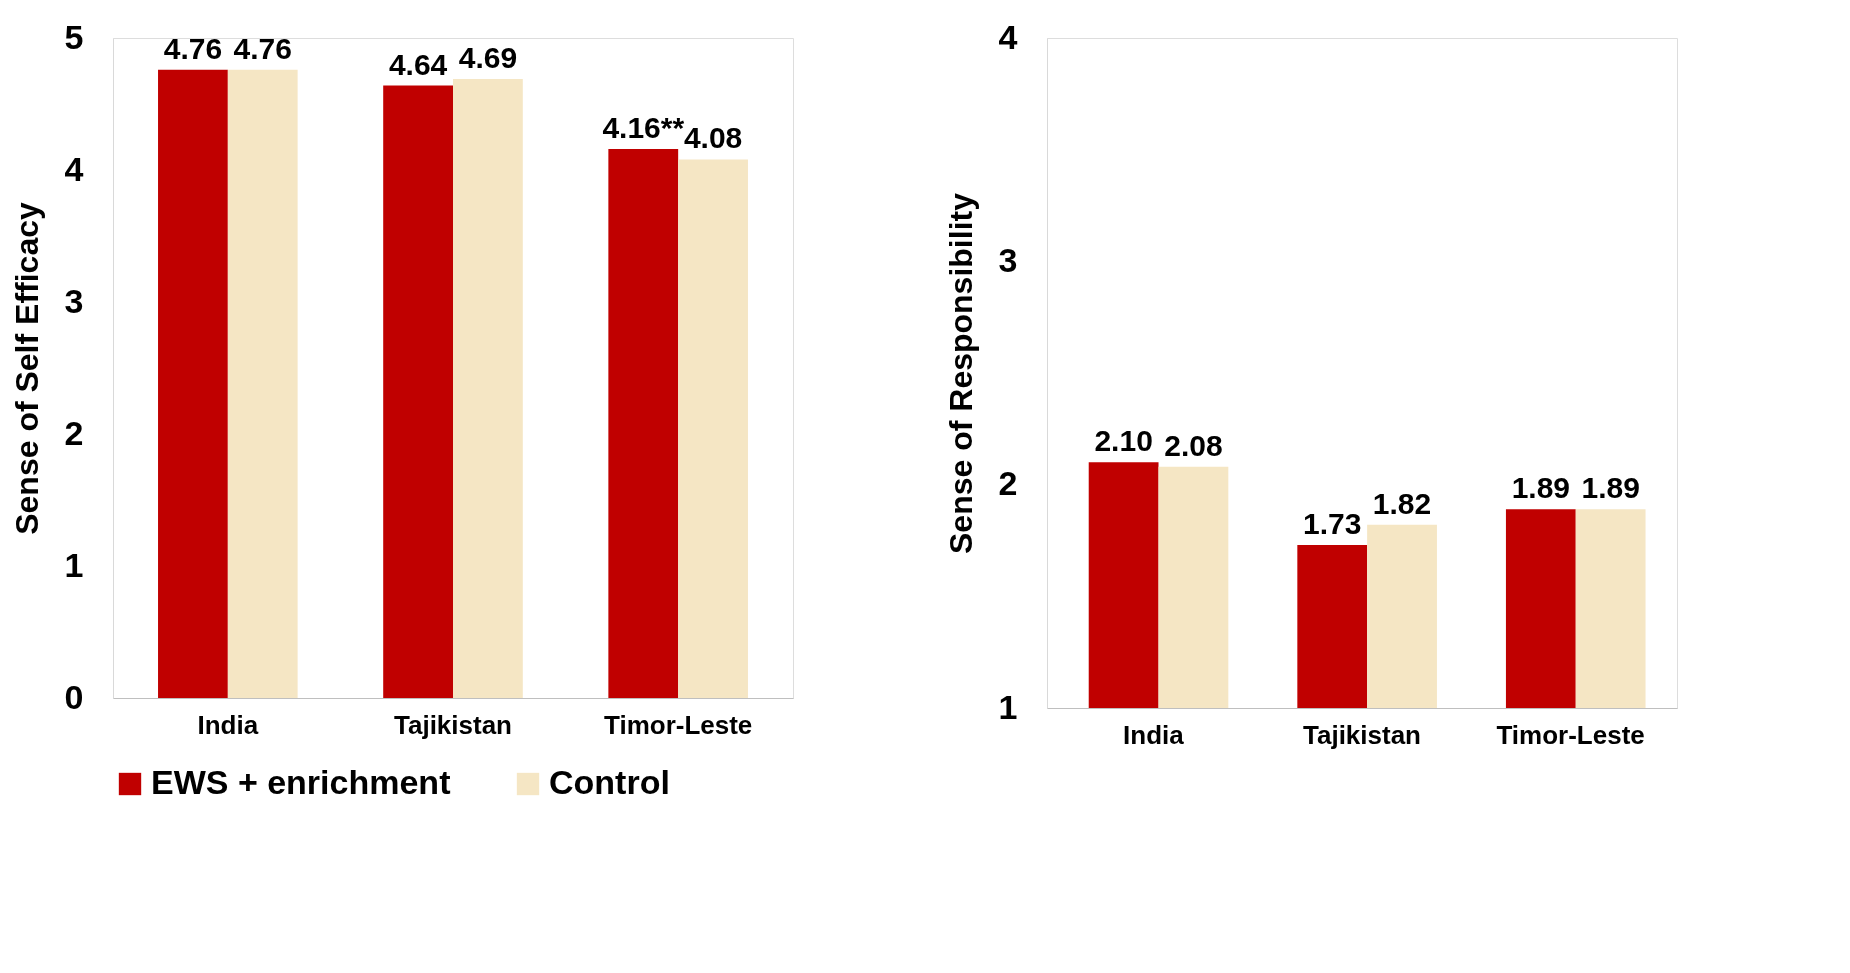 The image size is (1850, 973). I want to click on y-axis-title: Sense of Responsibility, so click(960, 373).